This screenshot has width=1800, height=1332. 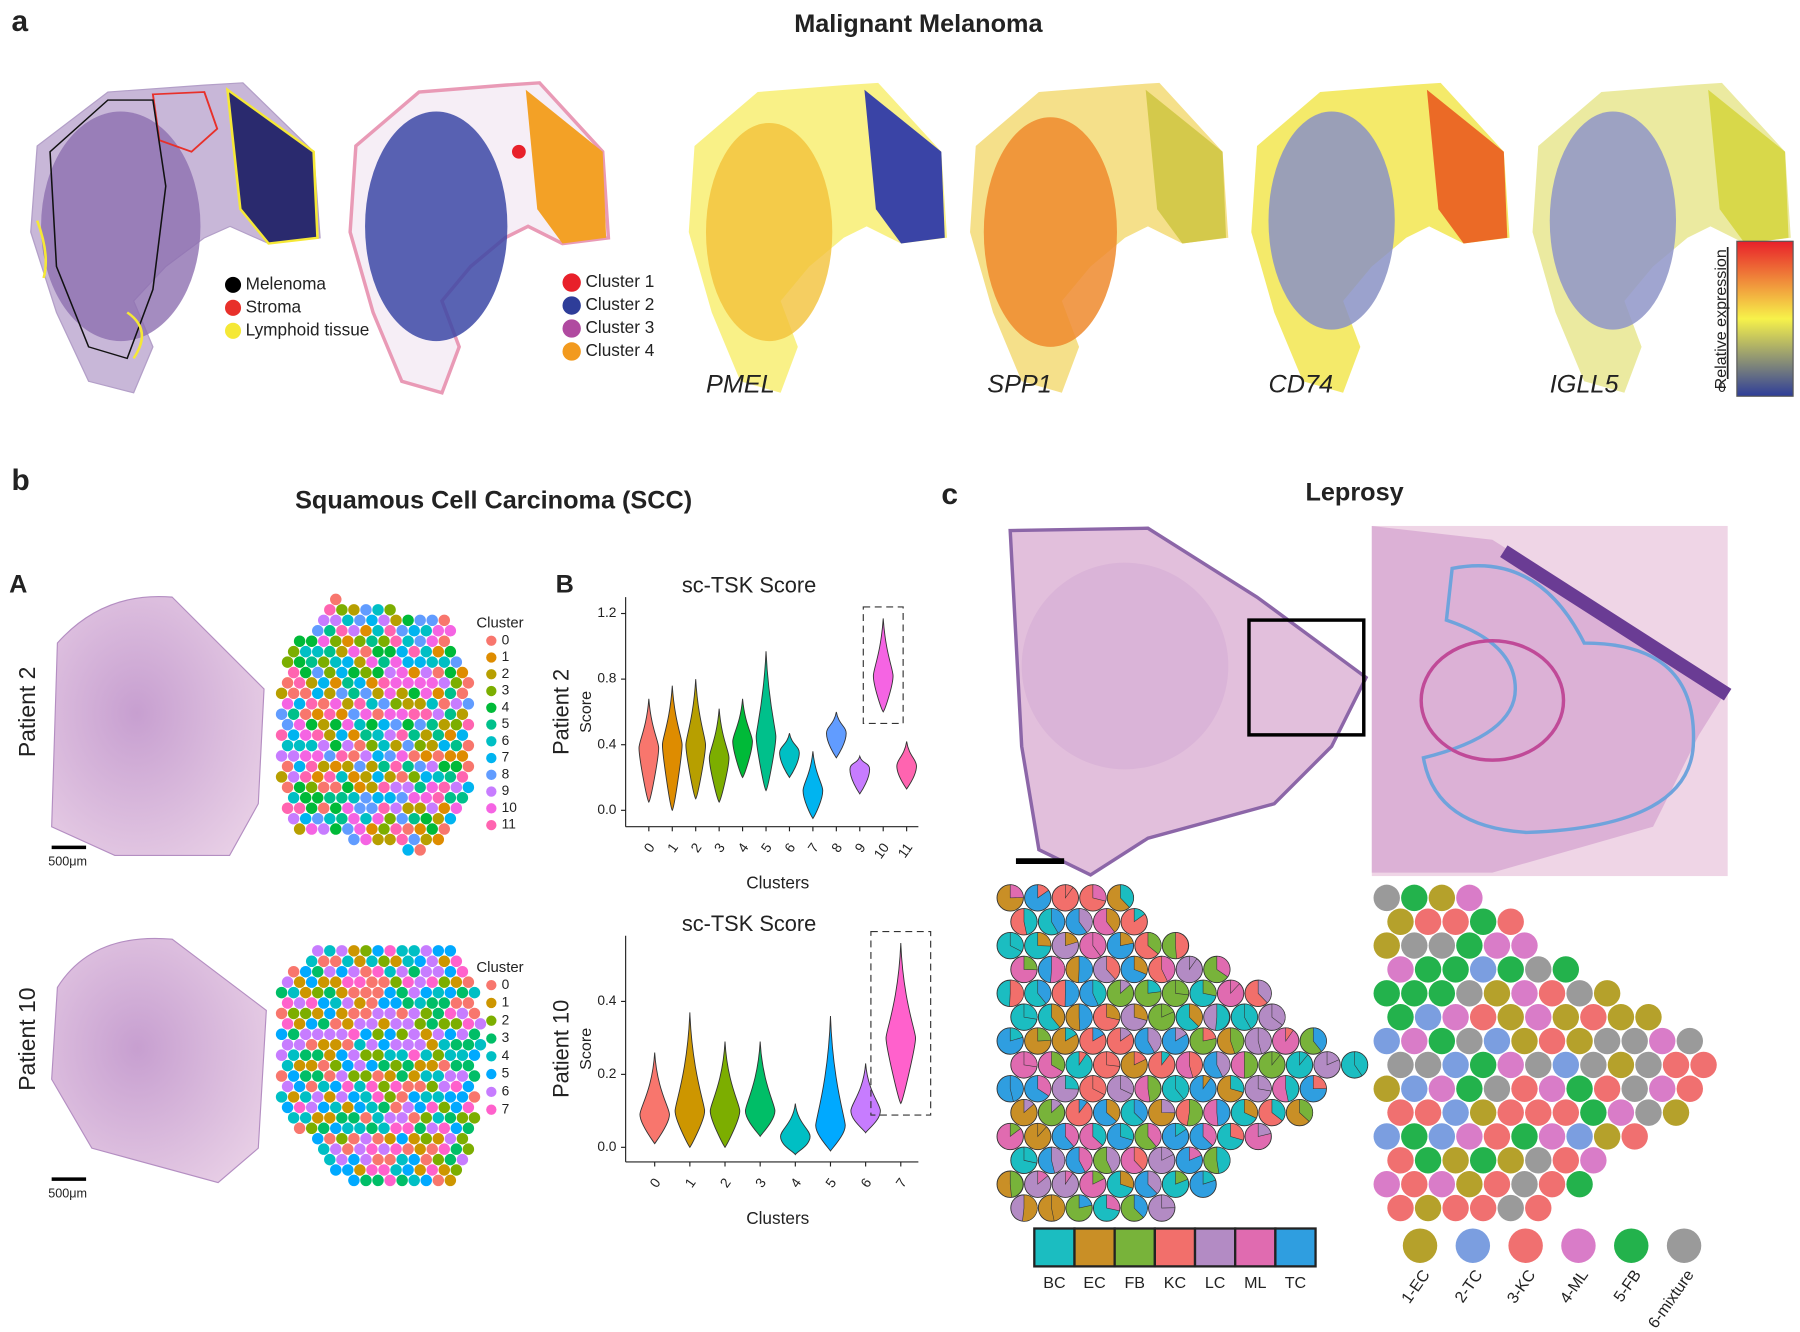 I want to click on legend-label: 5, so click(x=506, y=1073).